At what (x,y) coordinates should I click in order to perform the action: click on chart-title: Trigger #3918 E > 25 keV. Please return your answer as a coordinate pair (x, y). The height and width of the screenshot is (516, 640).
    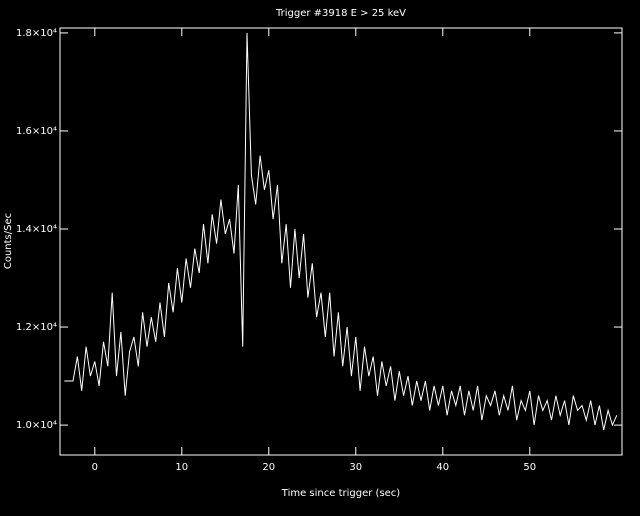
    Looking at the image, I should click on (340, 13).